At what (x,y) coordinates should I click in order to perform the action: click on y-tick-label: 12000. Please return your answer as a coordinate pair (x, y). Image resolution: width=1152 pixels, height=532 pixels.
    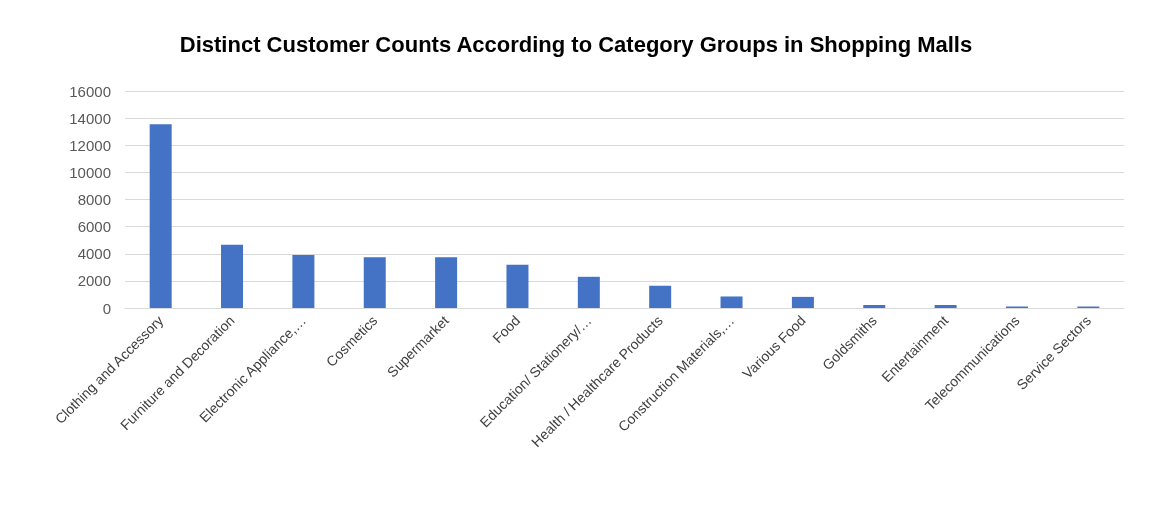
    Looking at the image, I should click on (90, 145).